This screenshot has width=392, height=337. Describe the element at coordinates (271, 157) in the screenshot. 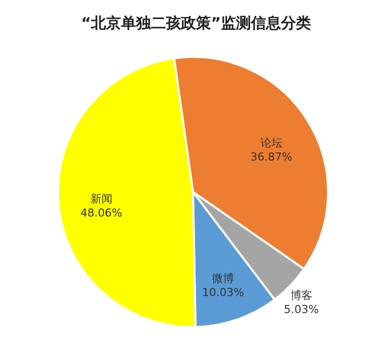

I see `data-label: 36.87%` at that location.